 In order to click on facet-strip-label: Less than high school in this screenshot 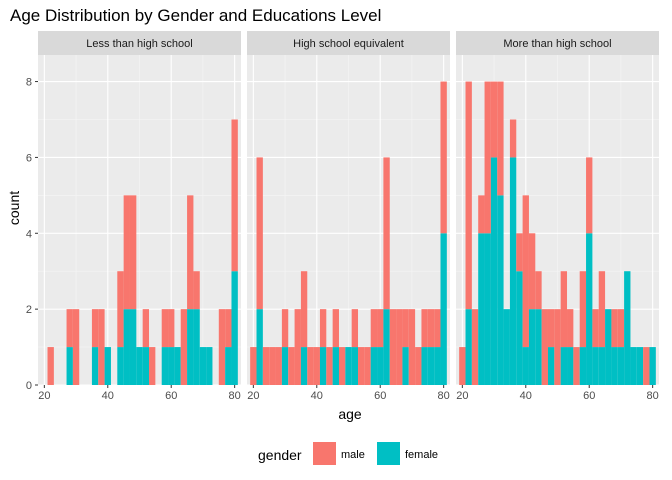, I will do `click(139, 44)`.